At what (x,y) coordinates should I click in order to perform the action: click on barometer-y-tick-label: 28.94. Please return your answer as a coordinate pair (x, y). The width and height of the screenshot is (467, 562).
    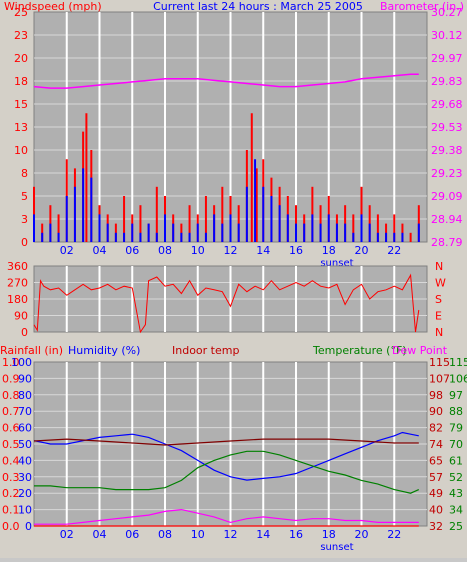
    Looking at the image, I should click on (447, 219).